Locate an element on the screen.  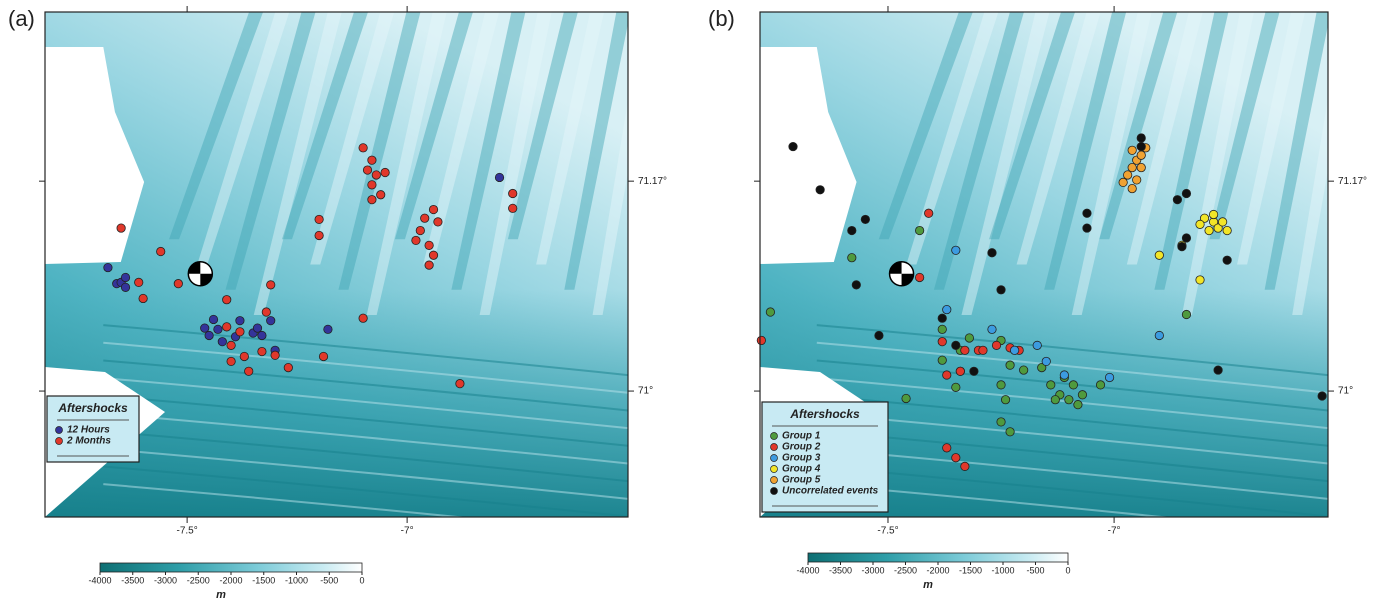
panel-label: (a) is located at coordinates (21, 18).